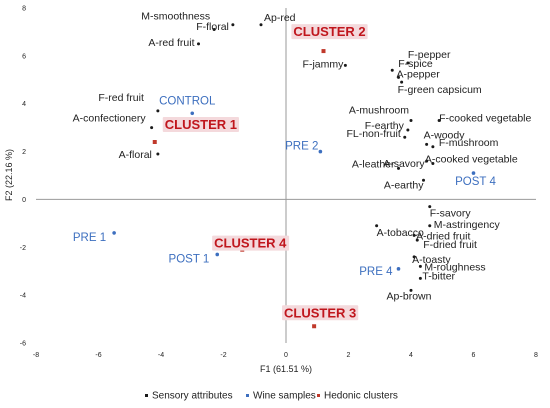  What do you see at coordinates (286, 355) in the screenshot?
I see `x-tick-label: 0` at bounding box center [286, 355].